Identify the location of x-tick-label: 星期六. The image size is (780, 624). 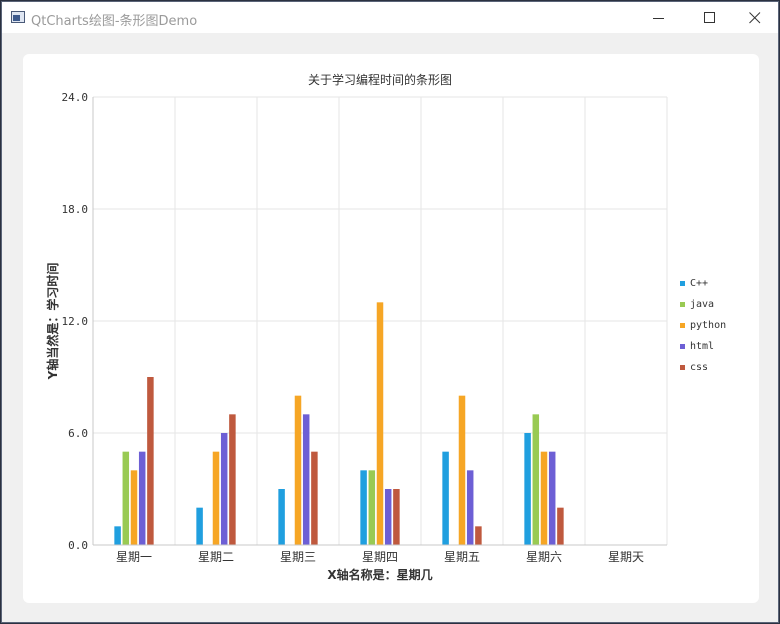
(544, 557).